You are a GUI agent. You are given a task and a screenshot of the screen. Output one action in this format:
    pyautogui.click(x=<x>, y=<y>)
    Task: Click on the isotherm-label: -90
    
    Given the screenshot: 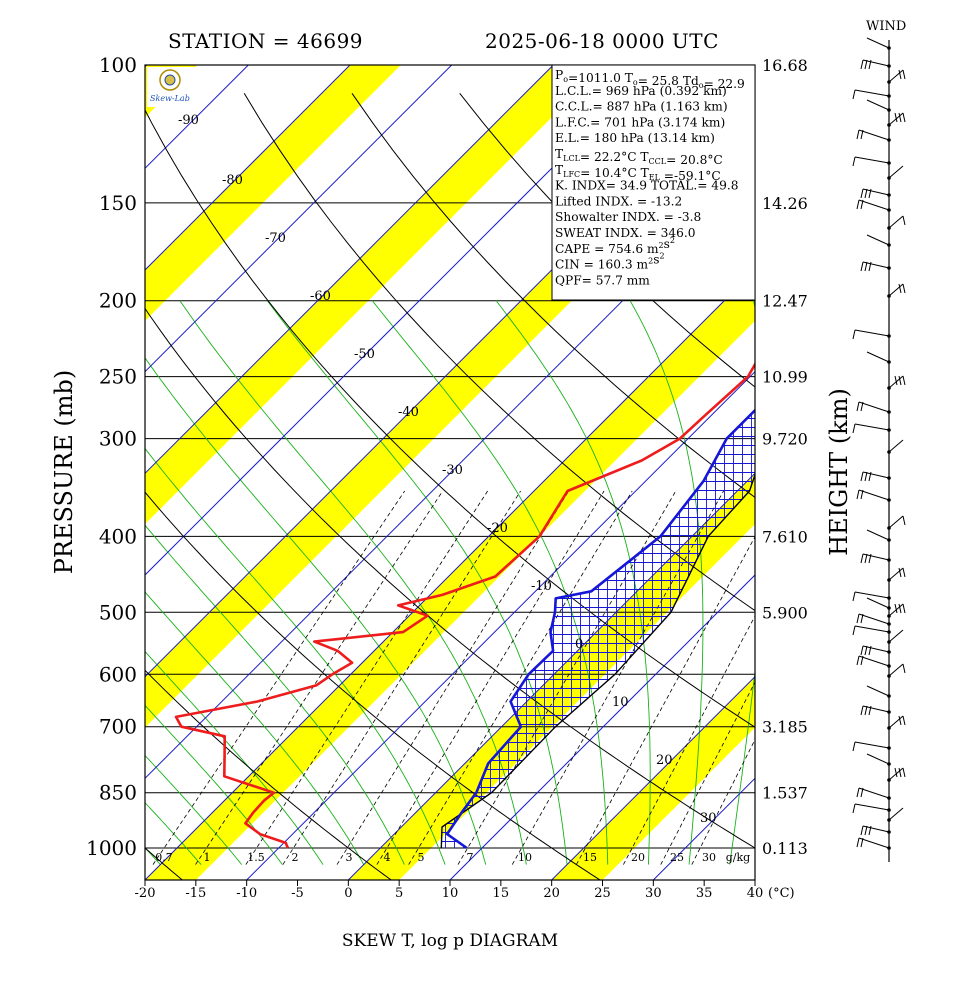 What is the action you would take?
    pyautogui.click(x=188, y=120)
    